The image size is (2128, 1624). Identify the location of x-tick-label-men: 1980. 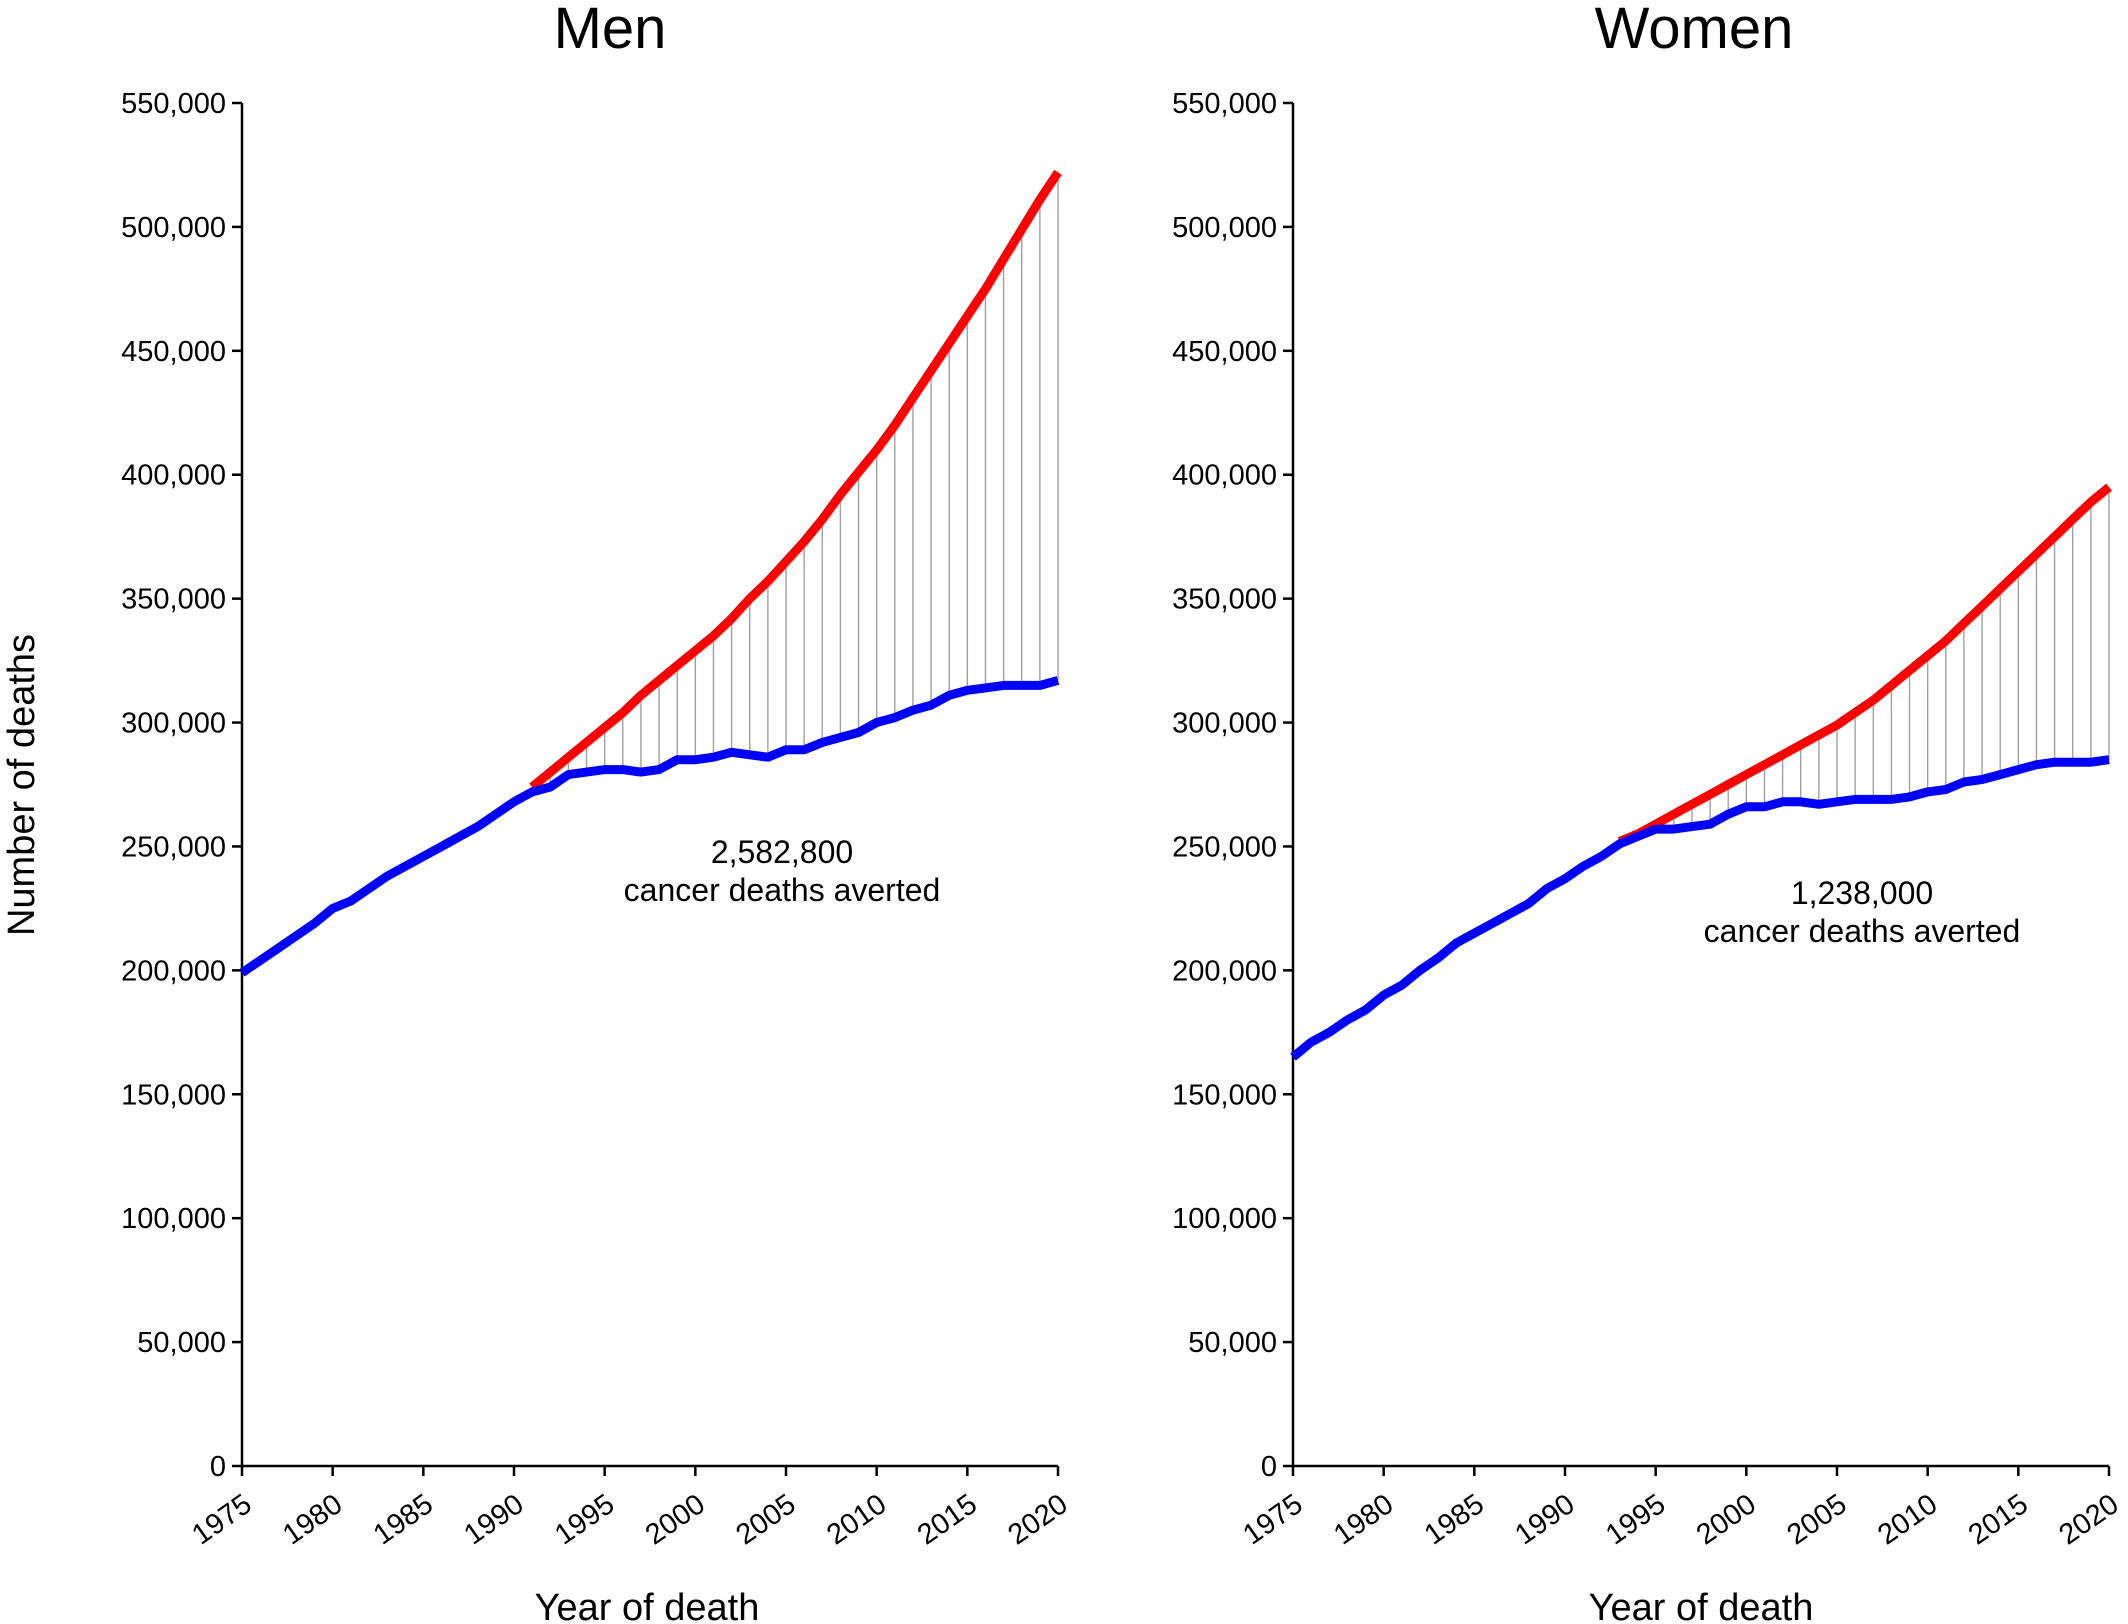
(312, 1519).